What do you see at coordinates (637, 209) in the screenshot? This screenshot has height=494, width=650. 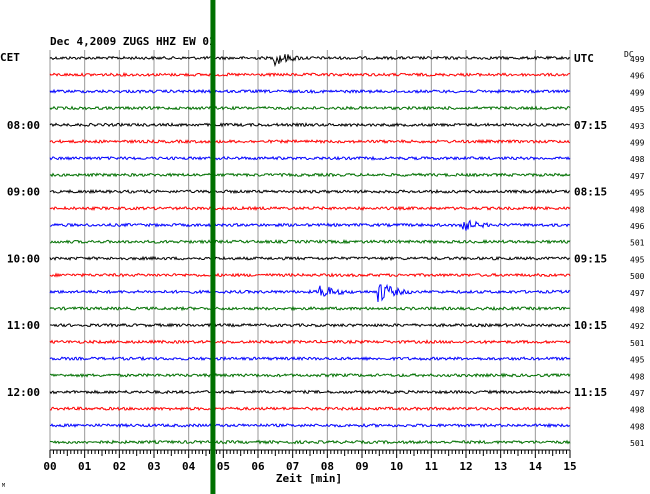 I see `dc-value-9: 498` at bounding box center [637, 209].